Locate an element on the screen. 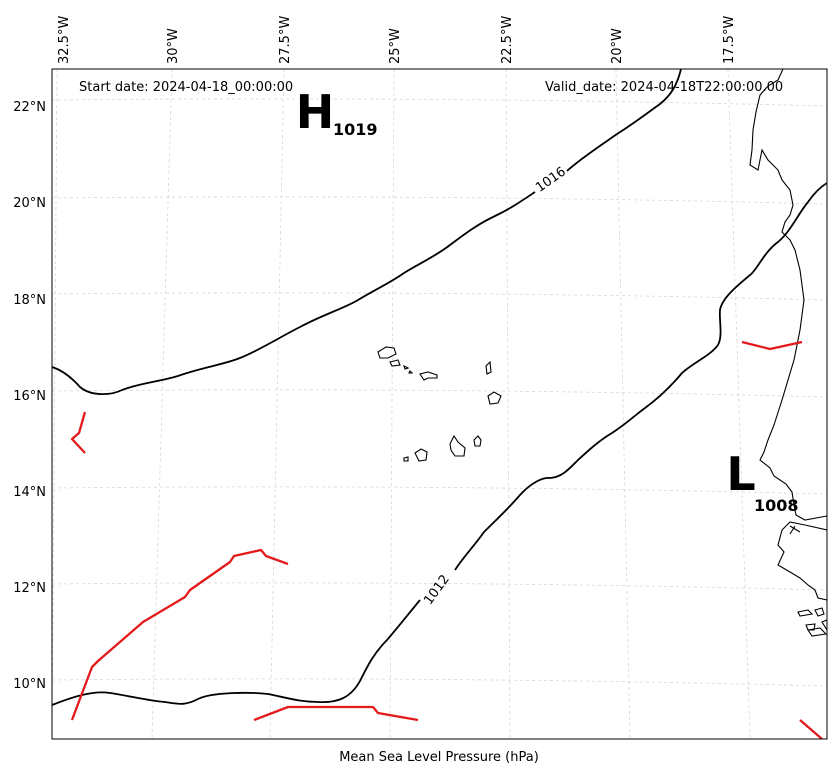 The height and width of the screenshot is (783, 837). low-pressure-center: L 1008 is located at coordinates (762, 481).